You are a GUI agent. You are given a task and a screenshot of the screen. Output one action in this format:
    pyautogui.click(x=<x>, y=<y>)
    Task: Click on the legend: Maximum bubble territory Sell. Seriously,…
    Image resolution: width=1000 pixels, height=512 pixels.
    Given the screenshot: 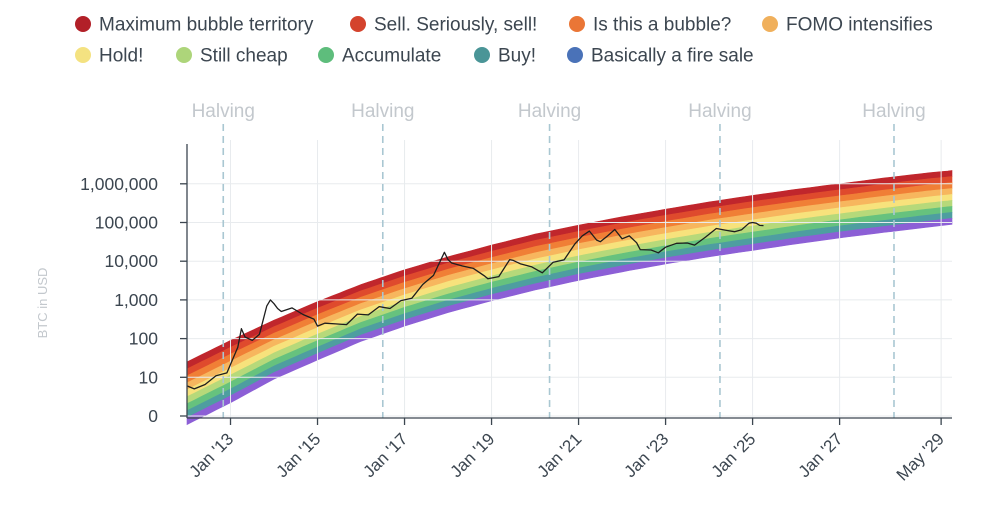 What is the action you would take?
    pyautogui.click(x=504, y=41)
    